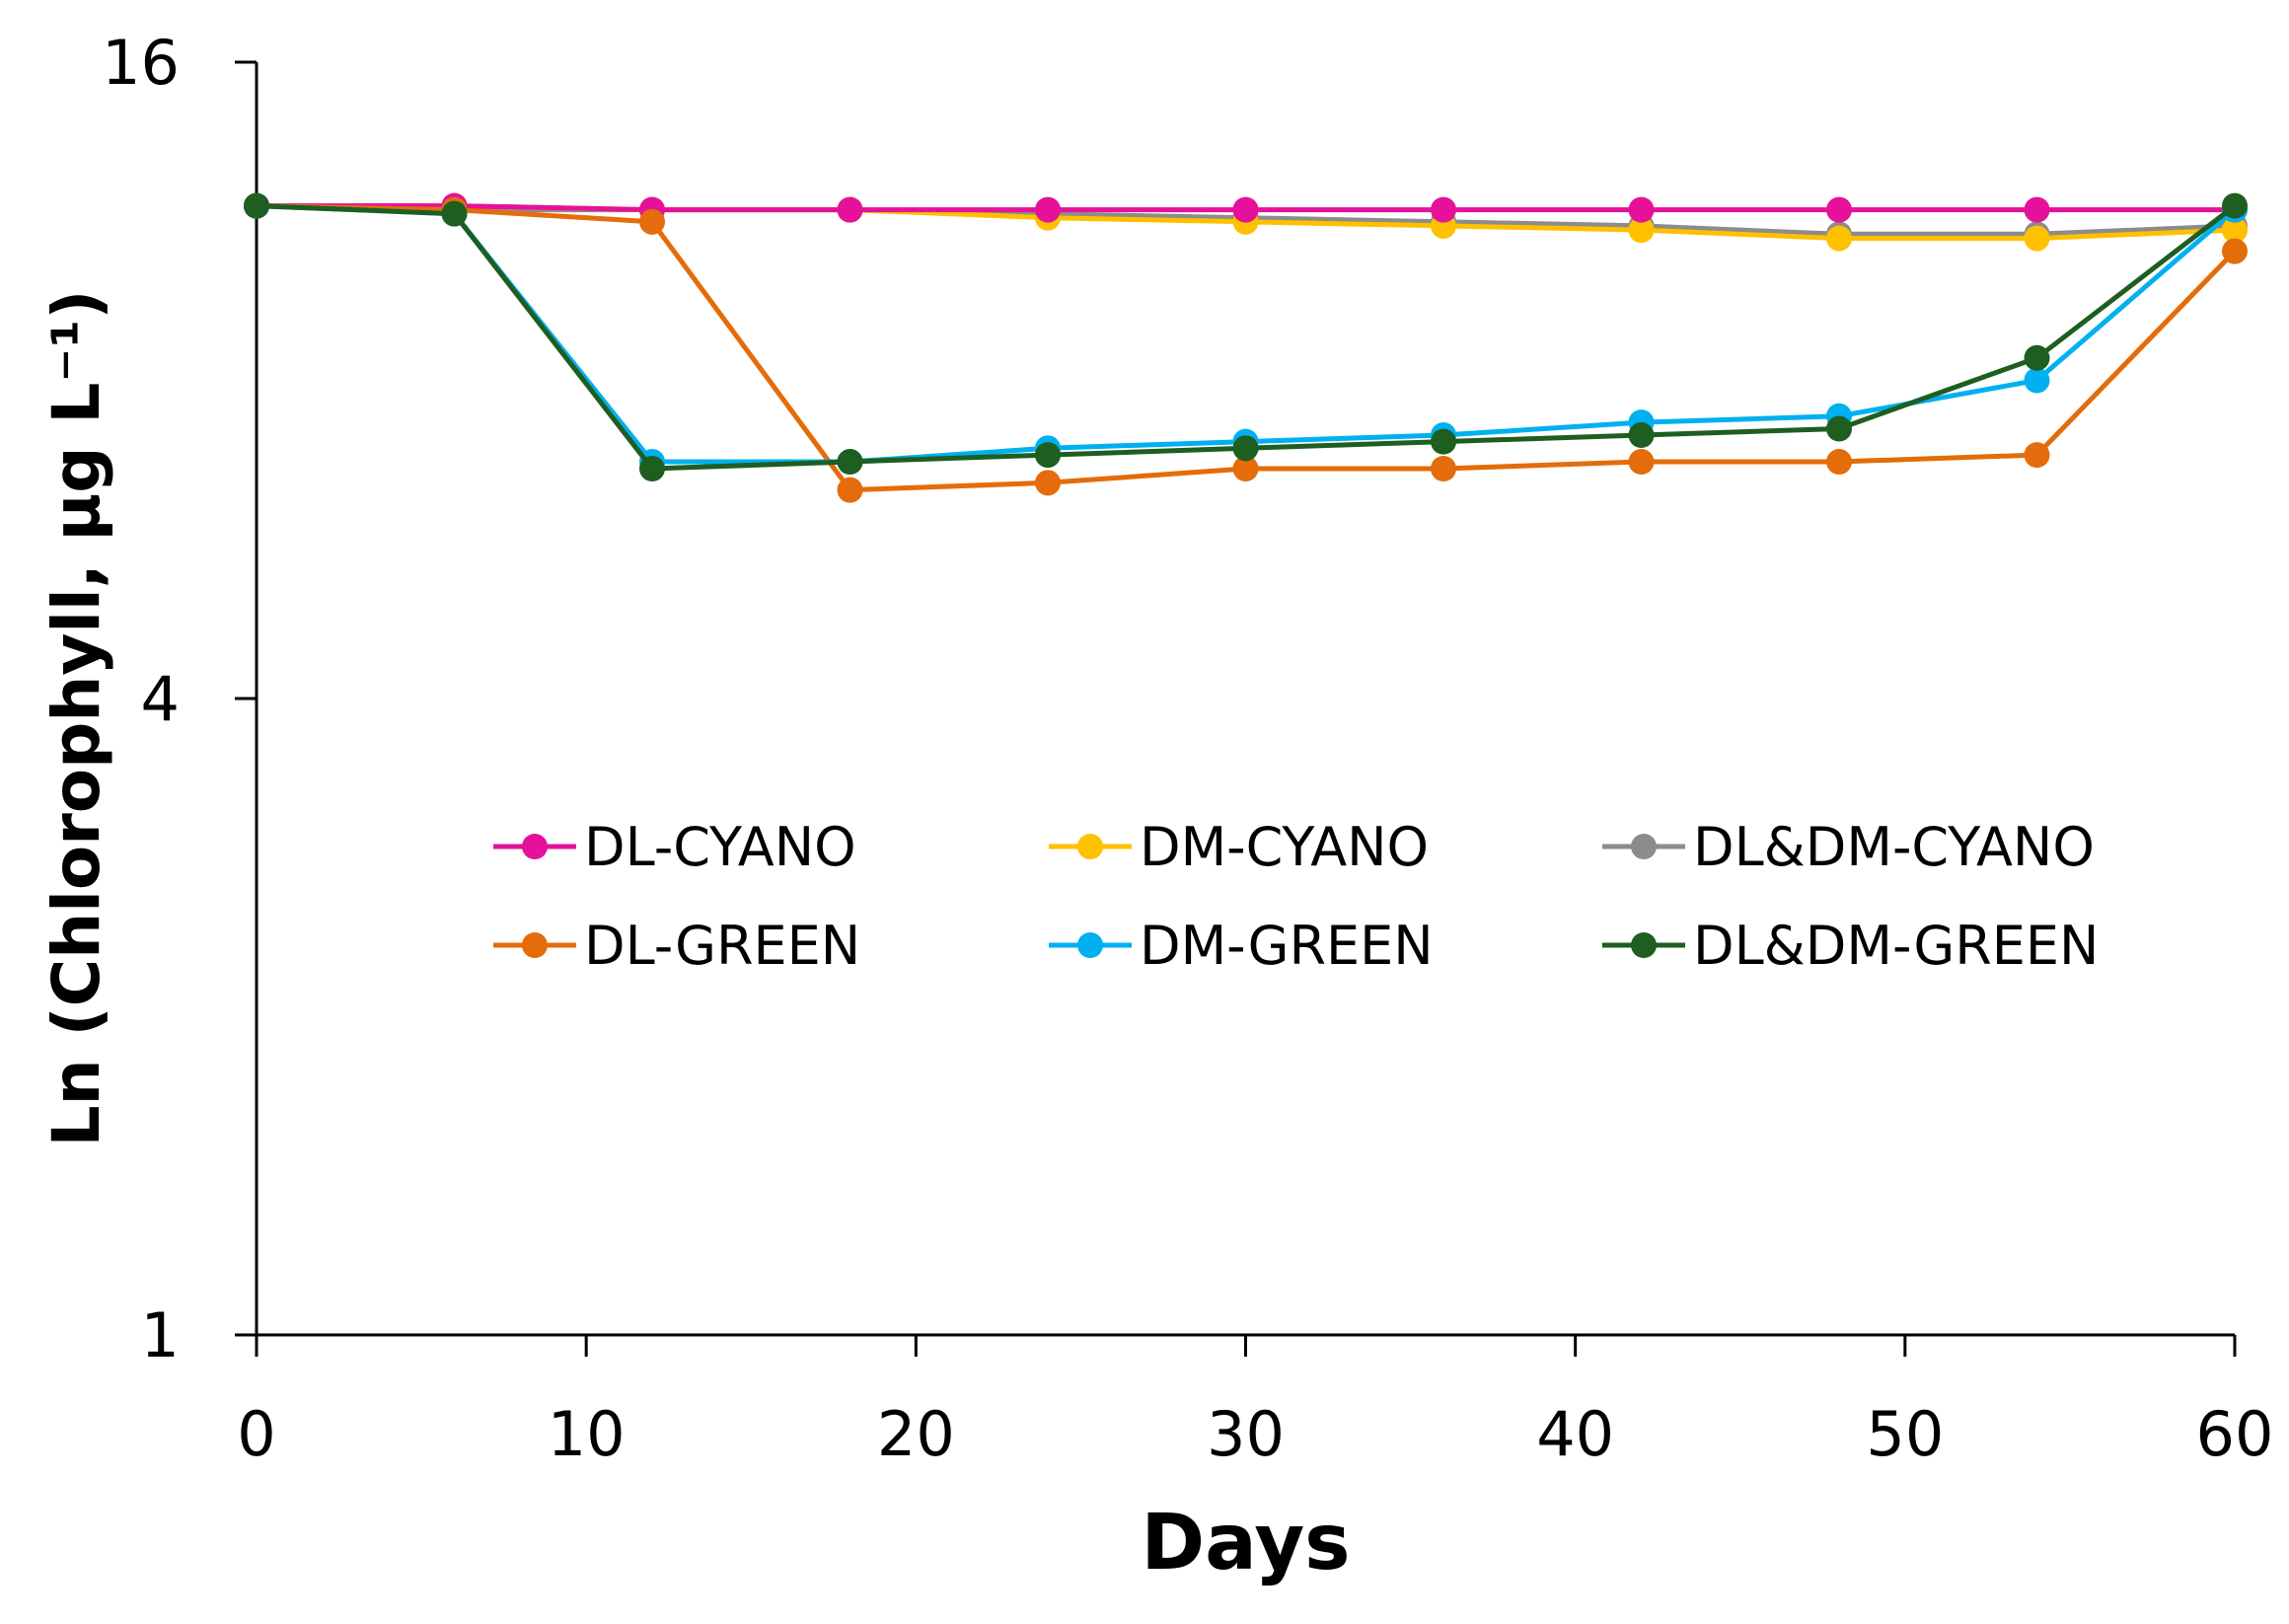 The height and width of the screenshot is (1624, 2289). I want to click on legend-label: DL-CYANO, so click(720, 847).